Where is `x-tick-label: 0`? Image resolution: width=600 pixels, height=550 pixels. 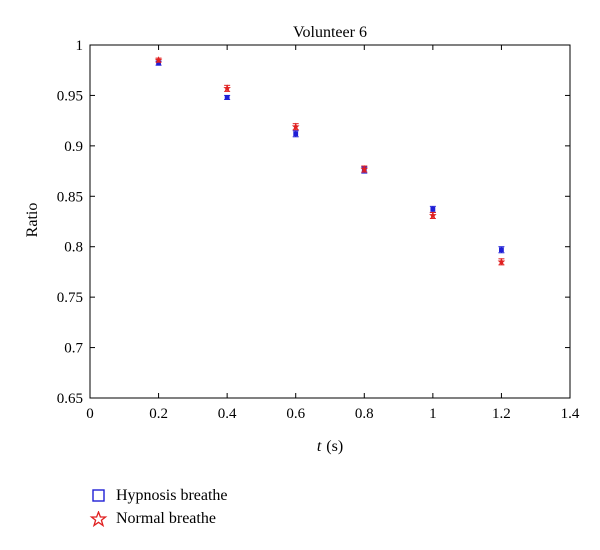 x-tick-label: 0 is located at coordinates (90, 414).